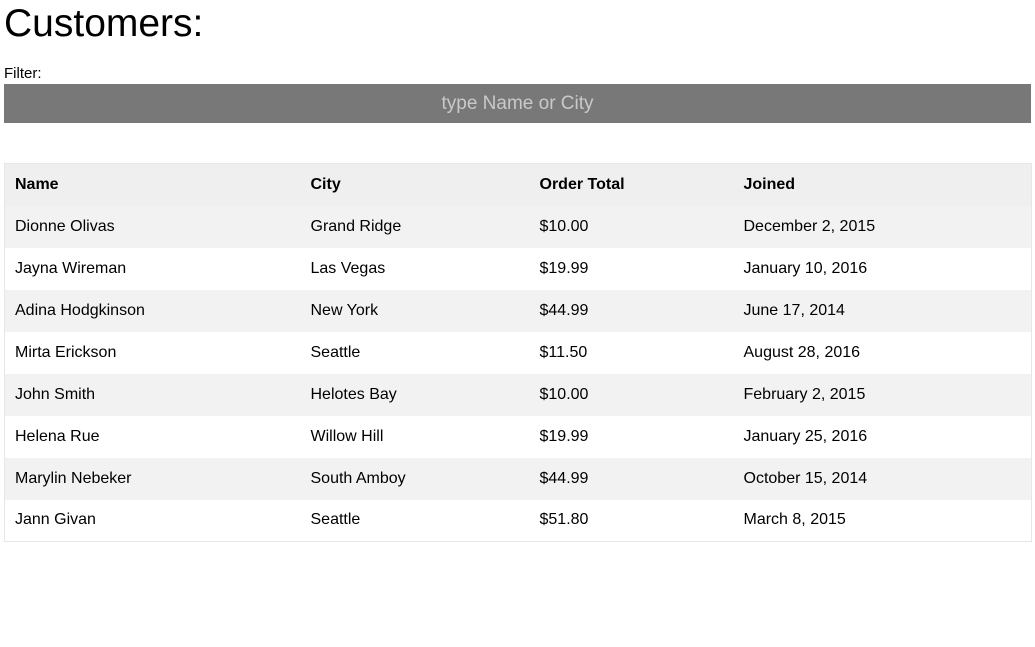  Describe the element at coordinates (631, 520) in the screenshot. I see `cell-order-total: $51.80` at that location.